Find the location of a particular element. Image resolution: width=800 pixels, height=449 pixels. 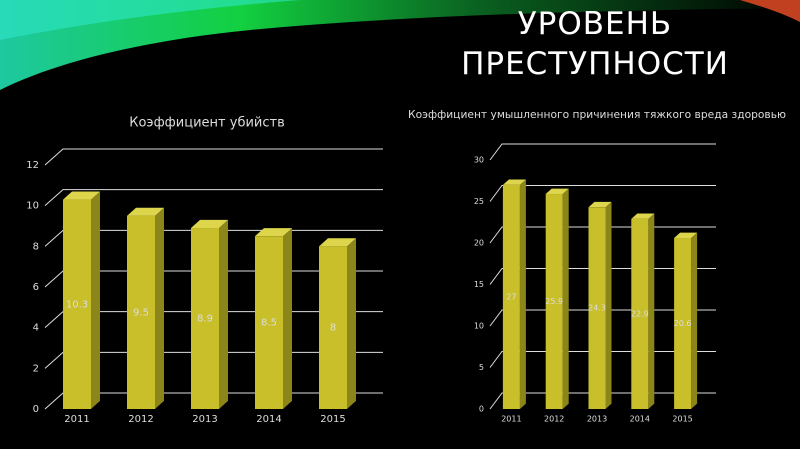

value-label: 8.5 is located at coordinates (269, 323).